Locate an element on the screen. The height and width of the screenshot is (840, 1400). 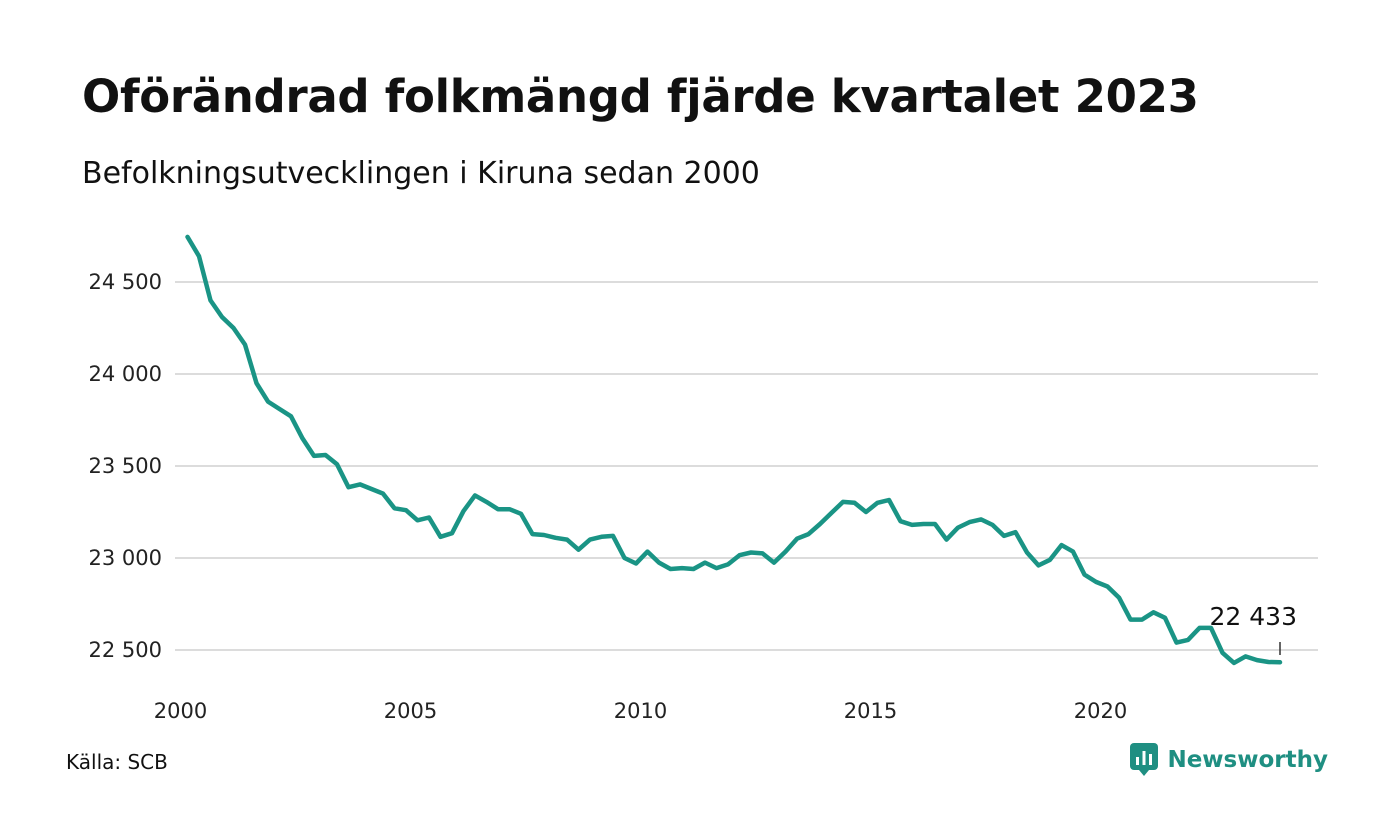
brand-logo: Newsworthy is located at coordinates (1228, 760).